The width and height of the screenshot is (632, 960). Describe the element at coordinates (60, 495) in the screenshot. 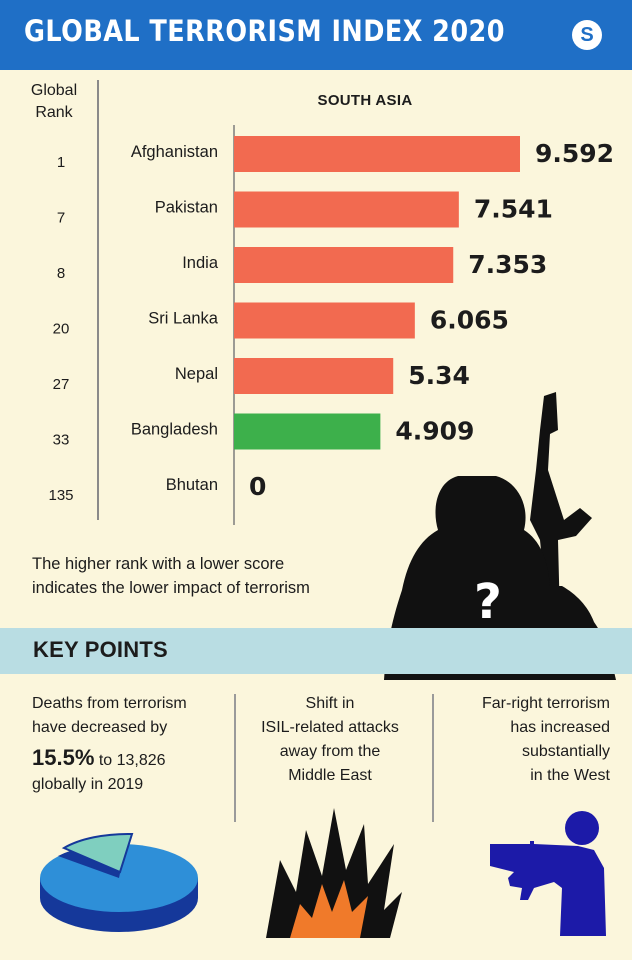

I see `rank-label: 135` at that location.